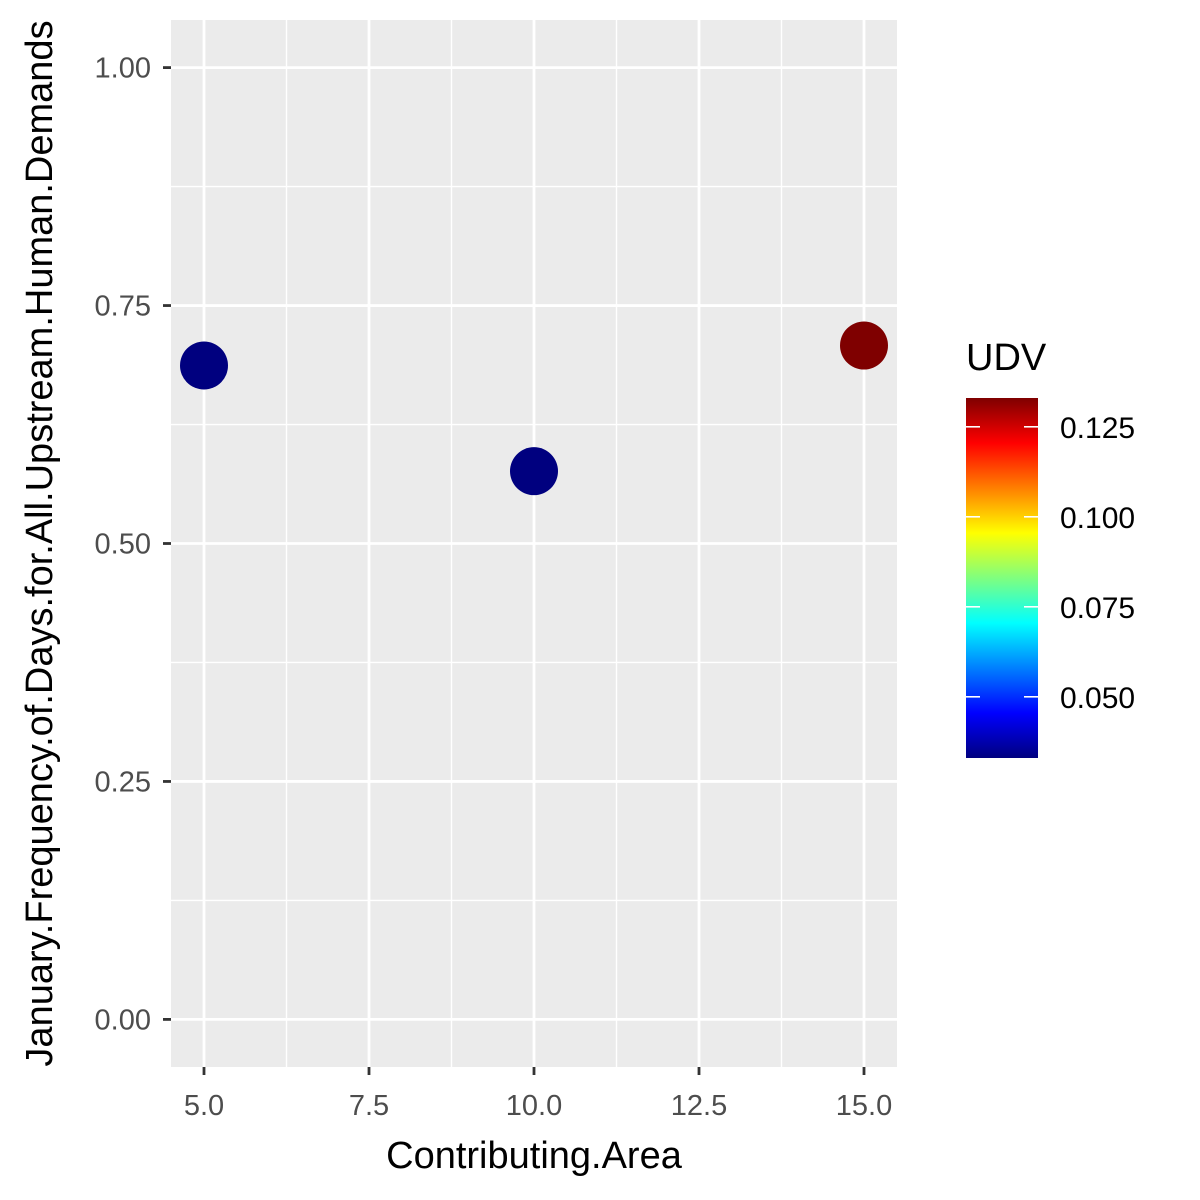 The width and height of the screenshot is (1200, 1200). I want to click on x-tick-label: 5.0, so click(204, 1106).